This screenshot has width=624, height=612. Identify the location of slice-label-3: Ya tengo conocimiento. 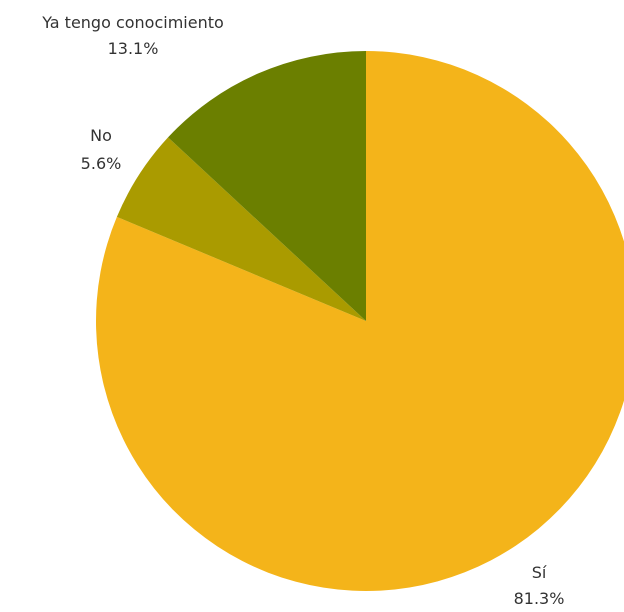
(132, 22).